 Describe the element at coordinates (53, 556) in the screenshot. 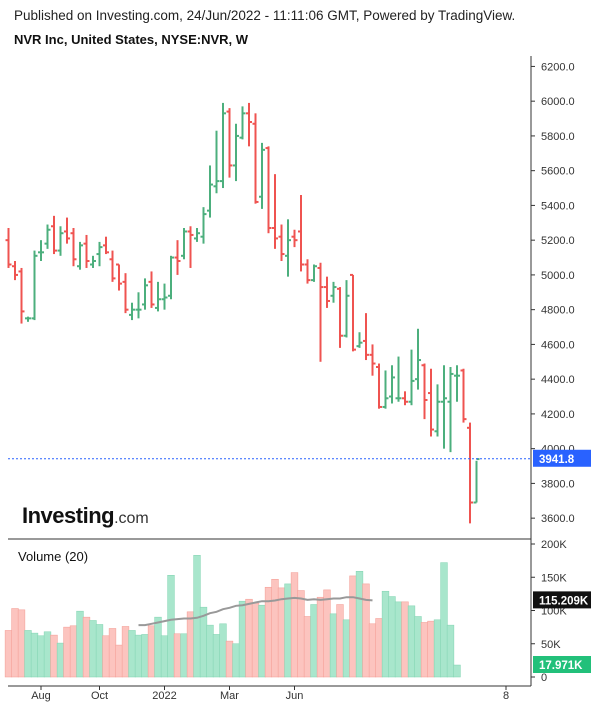

I see `volume-pane-title: Volume (20)` at that location.